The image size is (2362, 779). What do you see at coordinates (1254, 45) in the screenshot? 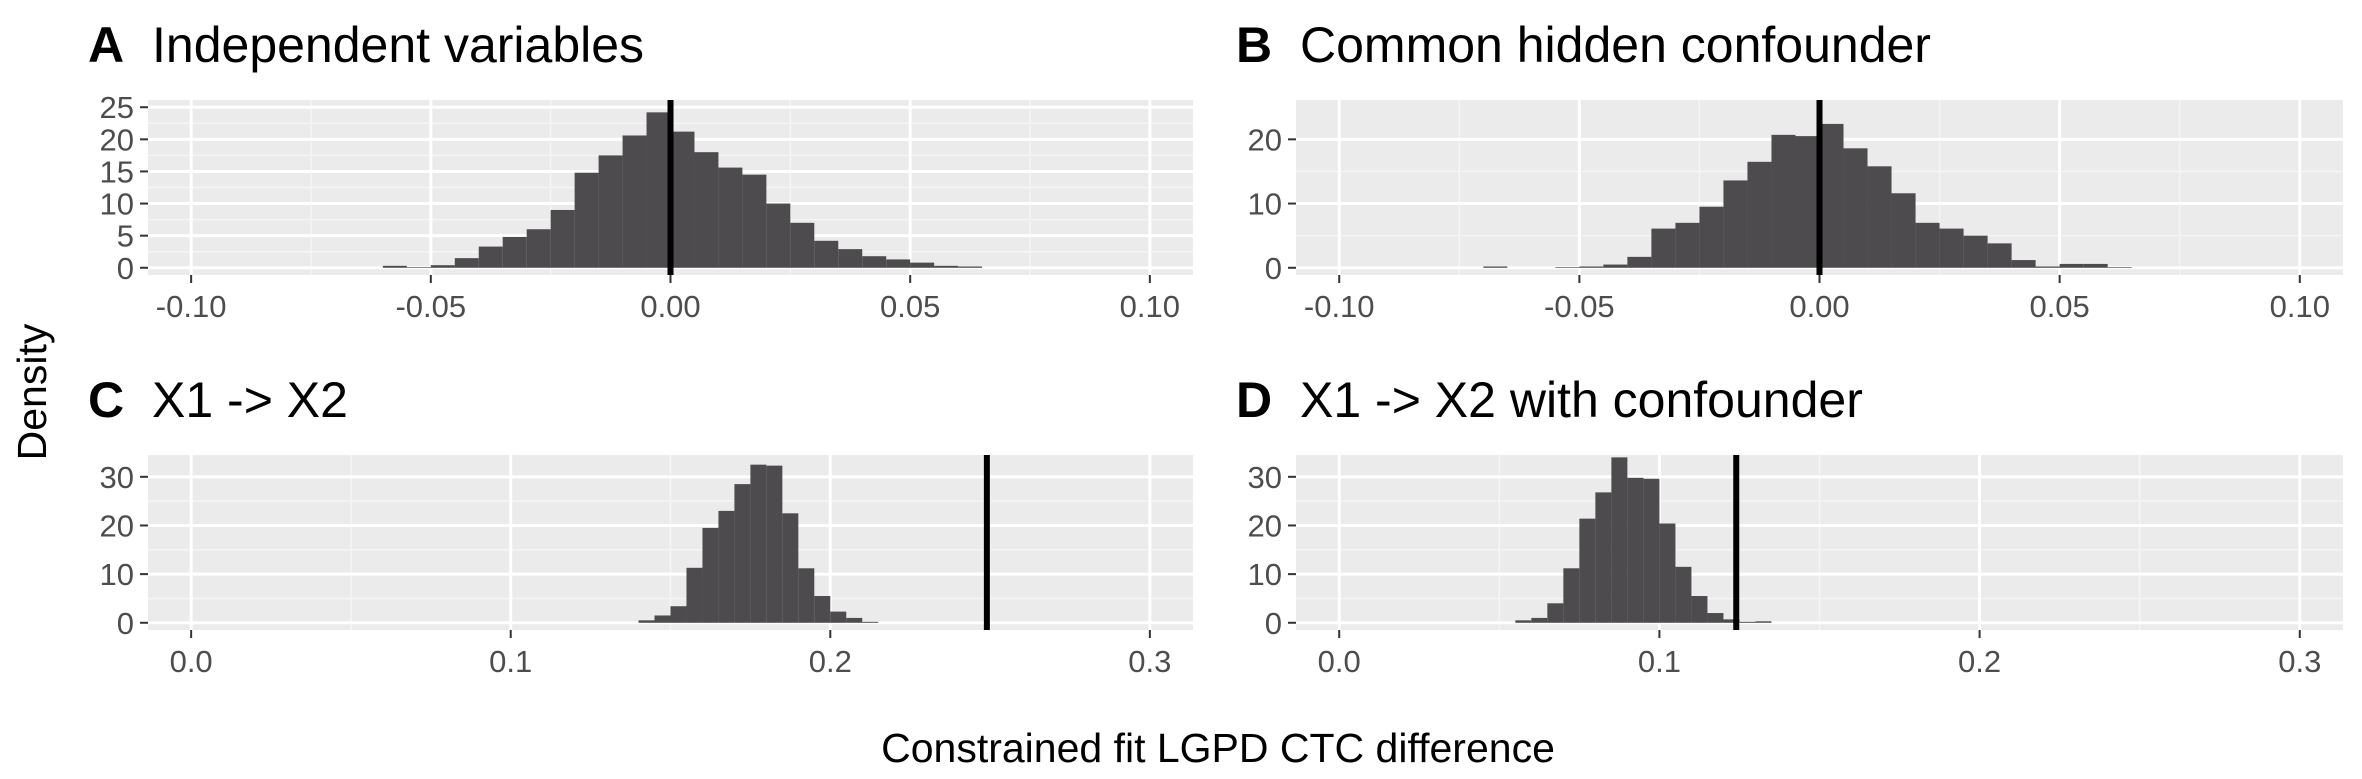
I see `panel-letter: B` at bounding box center [1254, 45].